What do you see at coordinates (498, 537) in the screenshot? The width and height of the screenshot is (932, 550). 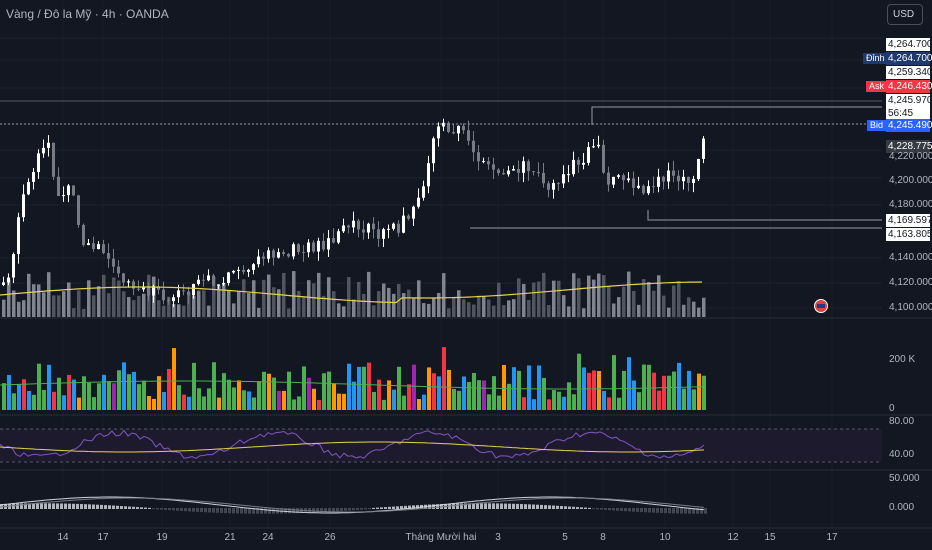 I see `time-axis-tick: 3` at bounding box center [498, 537].